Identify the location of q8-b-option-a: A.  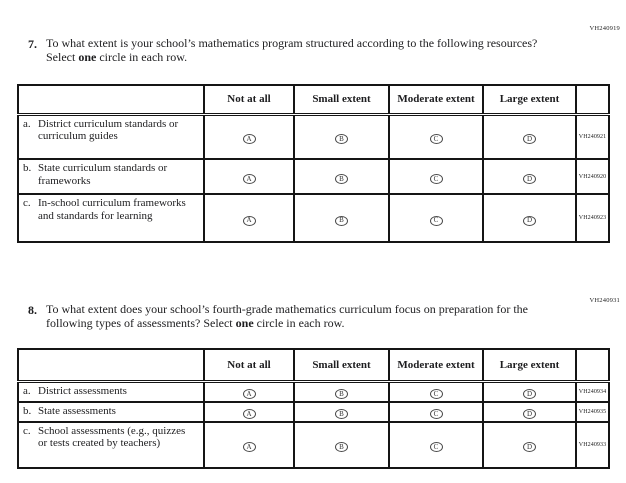
(249, 414).